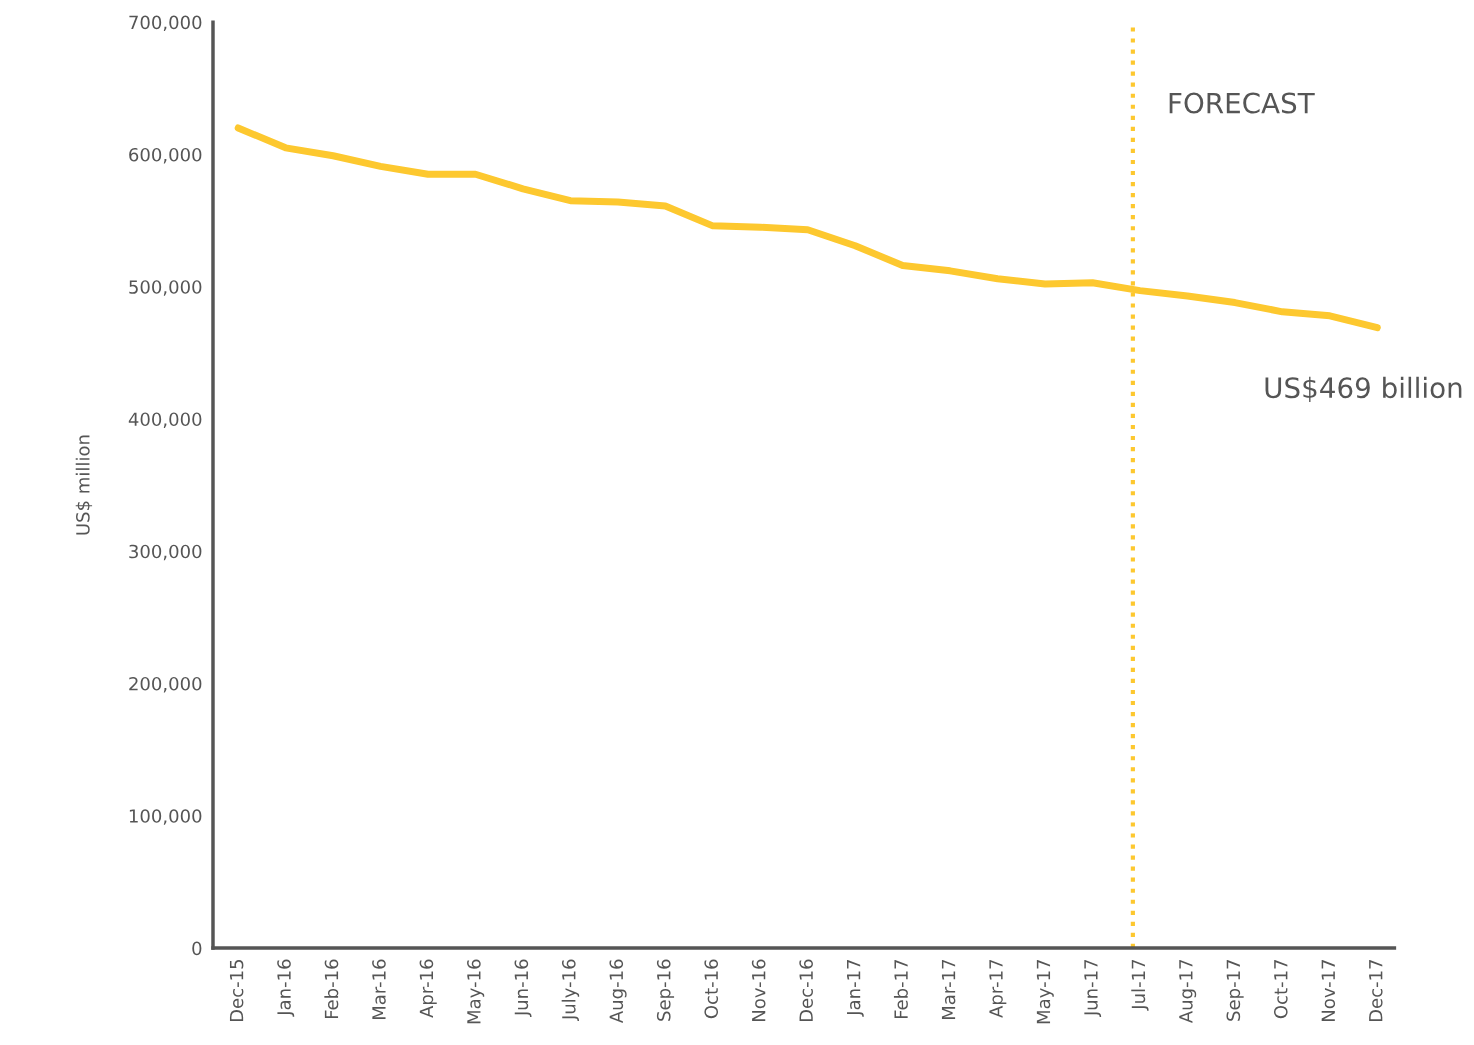 The height and width of the screenshot is (1045, 1474). What do you see at coordinates (165, 684) in the screenshot?
I see `y-tick-label: 200,000` at bounding box center [165, 684].